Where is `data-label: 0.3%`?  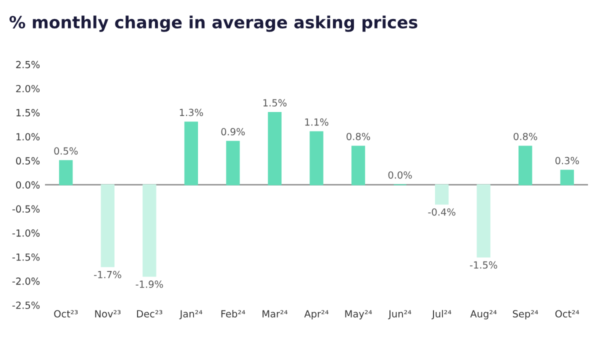 data-label: 0.3% is located at coordinates (567, 160).